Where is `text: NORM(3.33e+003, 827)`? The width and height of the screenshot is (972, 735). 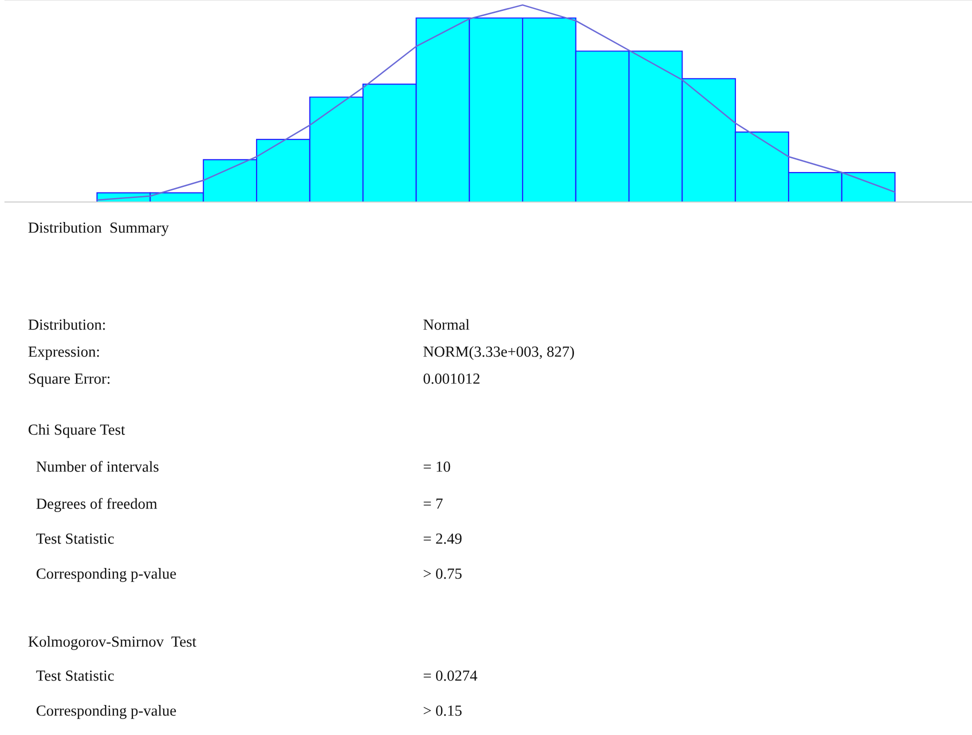
text: NORM(3.33e+003, 827) is located at coordinates (498, 353).